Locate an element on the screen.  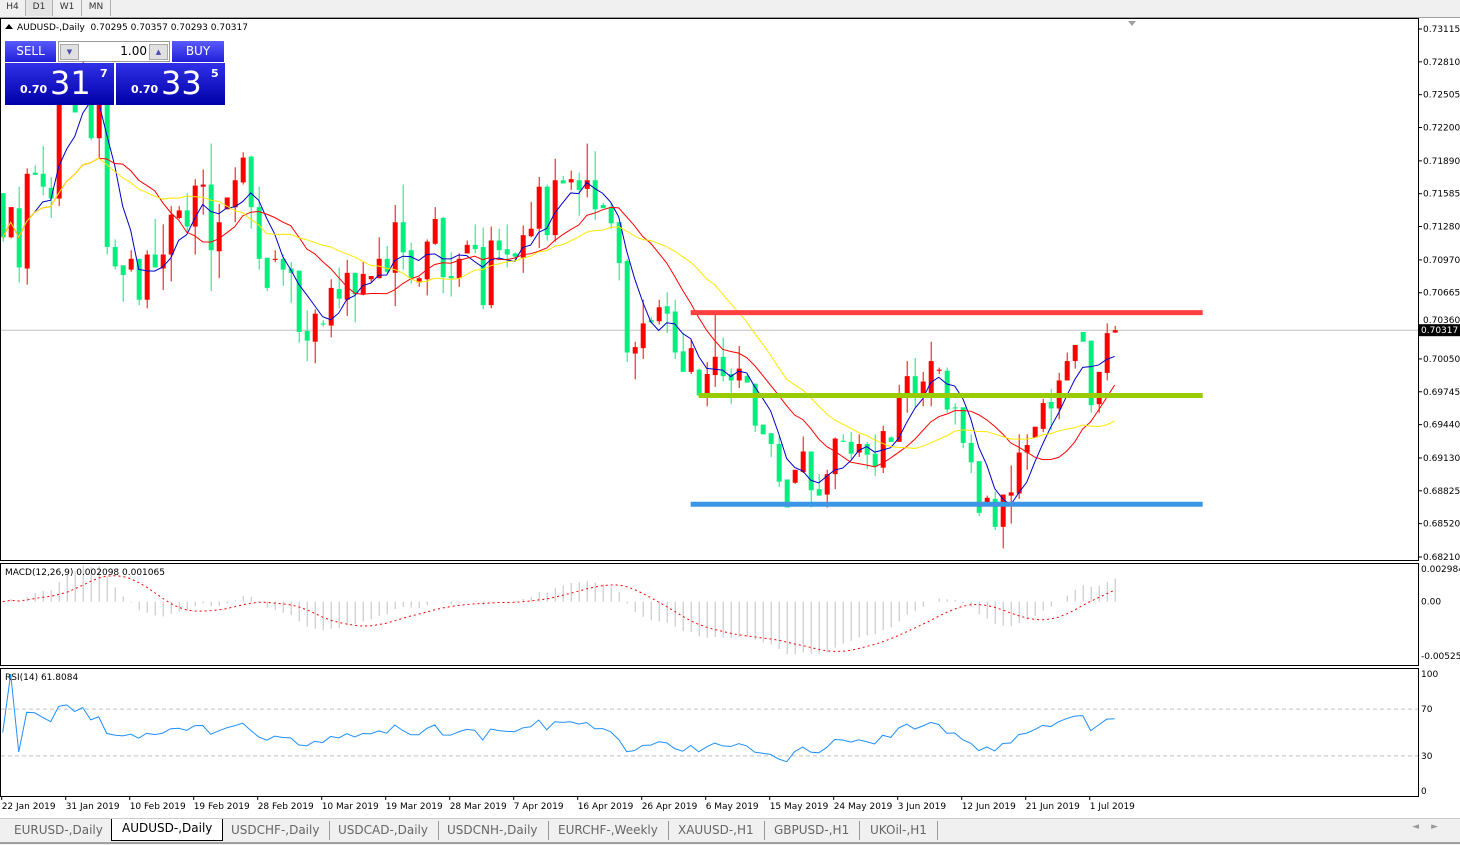
timeframe-mn-button: MN is located at coordinates (96, 8).